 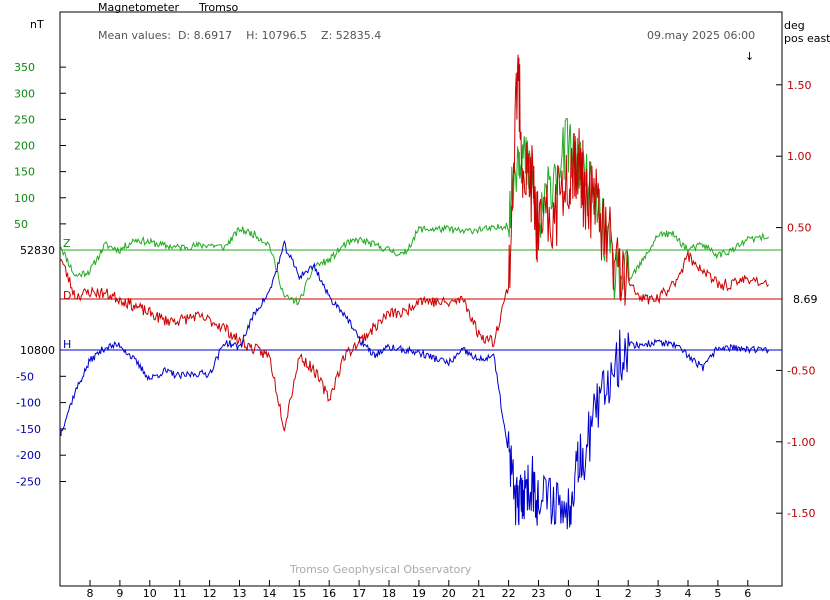 I want to click on z-tick-label: 150, so click(x=24, y=172).